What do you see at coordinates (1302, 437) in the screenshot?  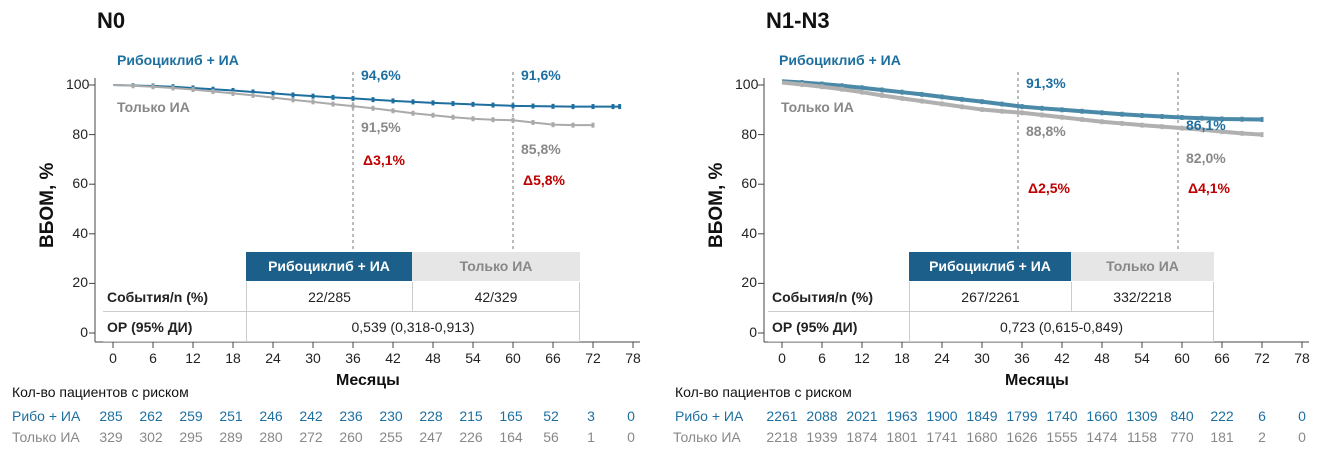 I see `at-risk-ia-count: 0` at bounding box center [1302, 437].